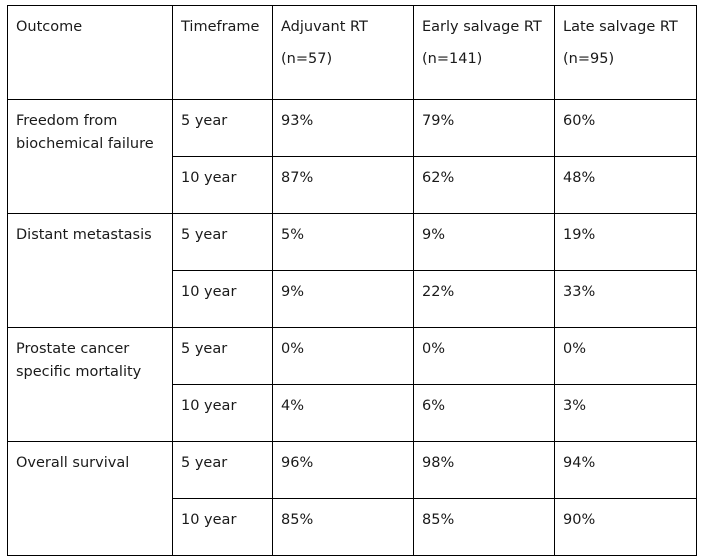 The width and height of the screenshot is (705, 556). I want to click on adjuvant-cell: 0%, so click(343, 356).